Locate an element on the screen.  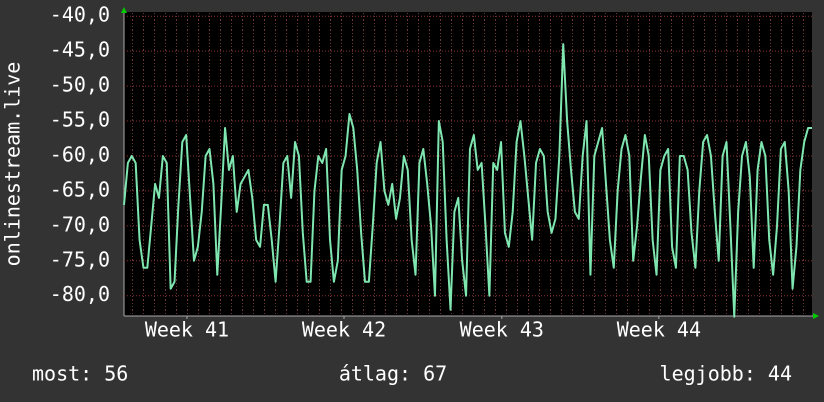
y-axis-label: onlinestream.live is located at coordinates (13, 164).